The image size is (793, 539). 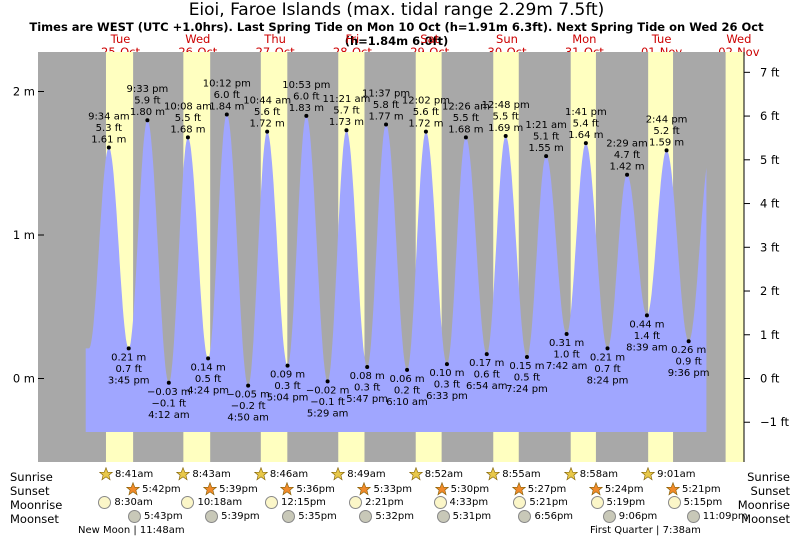 I want to click on moonset-event: 9:06pm, so click(x=629, y=516).